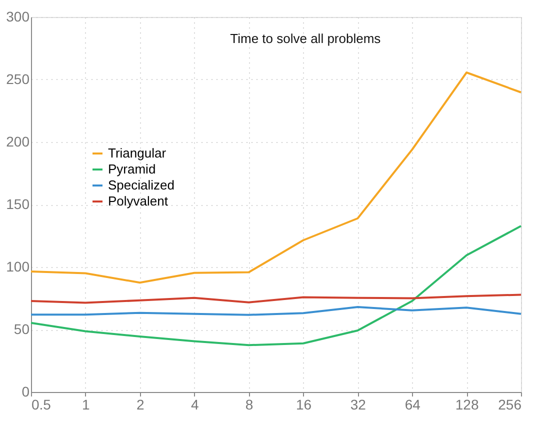  I want to click on y-tick-label: 100, so click(18, 266).